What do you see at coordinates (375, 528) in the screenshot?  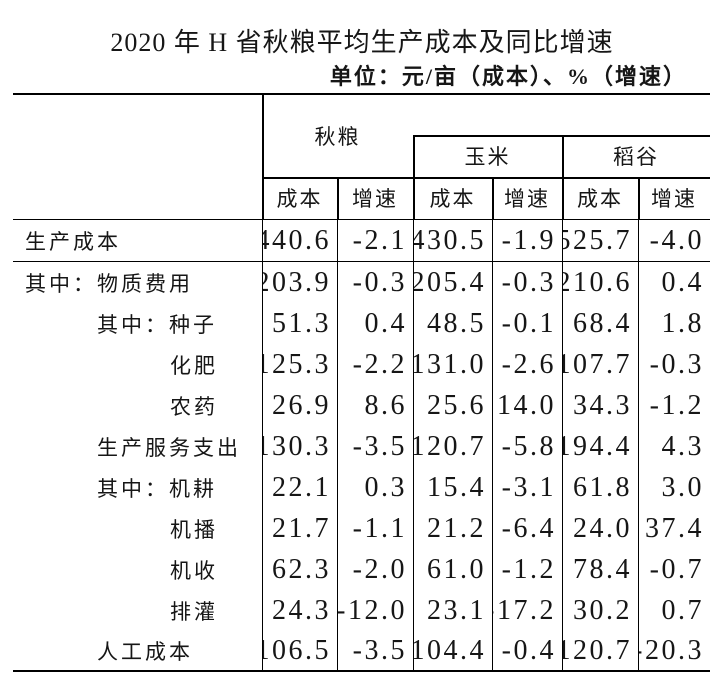 I see `cell-autumn-growth: -1.1` at bounding box center [375, 528].